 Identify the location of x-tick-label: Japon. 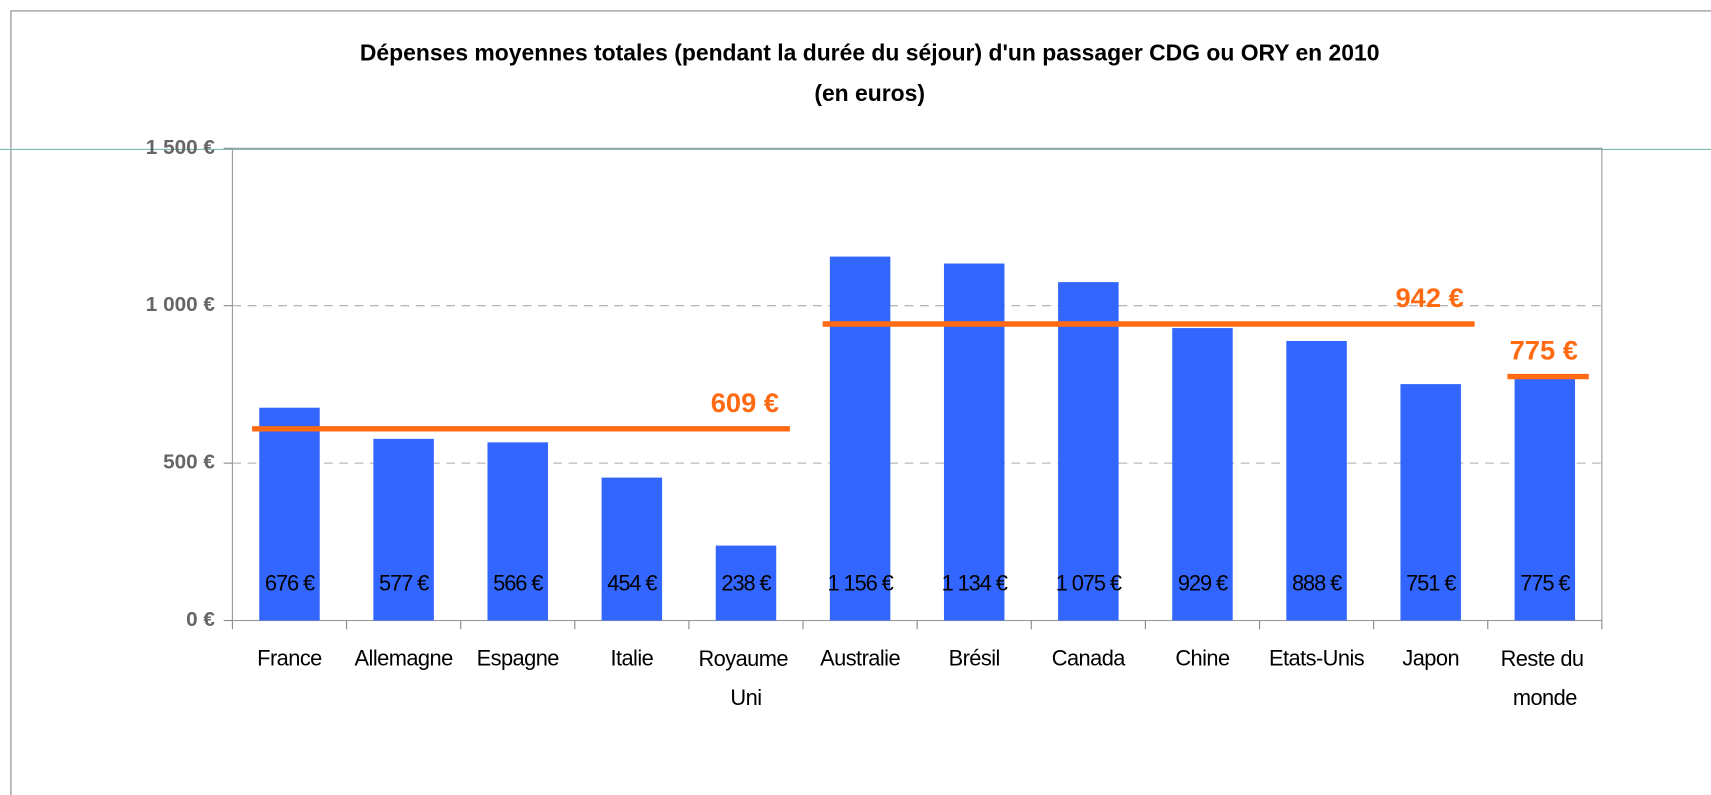
(1430, 658).